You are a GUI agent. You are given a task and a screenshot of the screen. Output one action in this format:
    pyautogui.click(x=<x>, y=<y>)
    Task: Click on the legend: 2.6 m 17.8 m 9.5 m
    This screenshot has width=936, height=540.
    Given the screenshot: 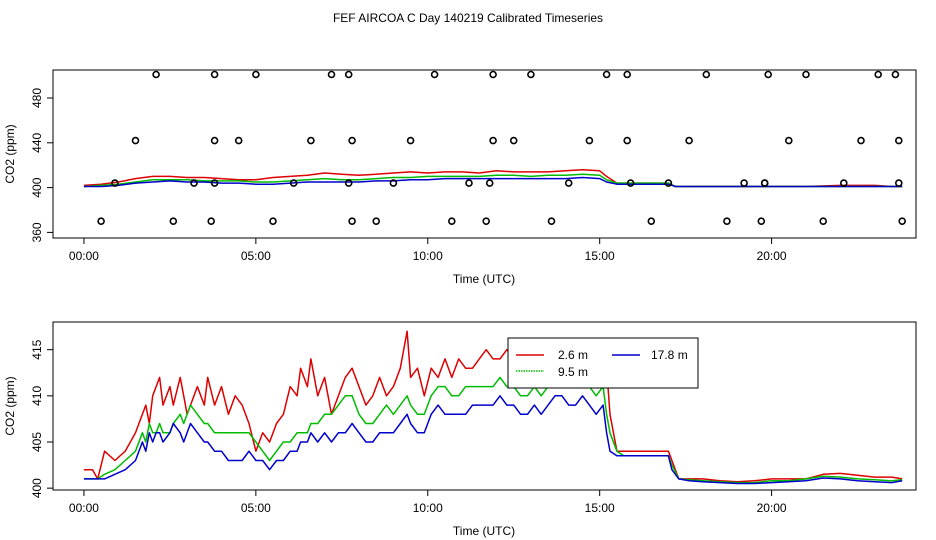 What is the action you would take?
    pyautogui.click(x=603, y=363)
    